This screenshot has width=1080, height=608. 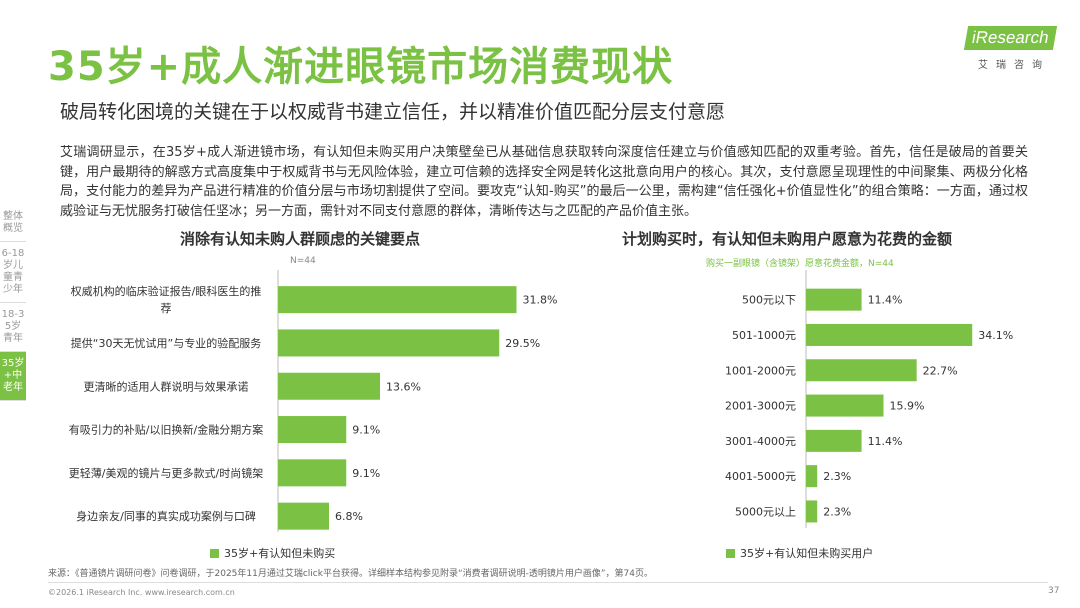 I want to click on category-label-5: 更轻薄/美观的镜片与更多款式/时尚镜架, so click(x=166, y=473).